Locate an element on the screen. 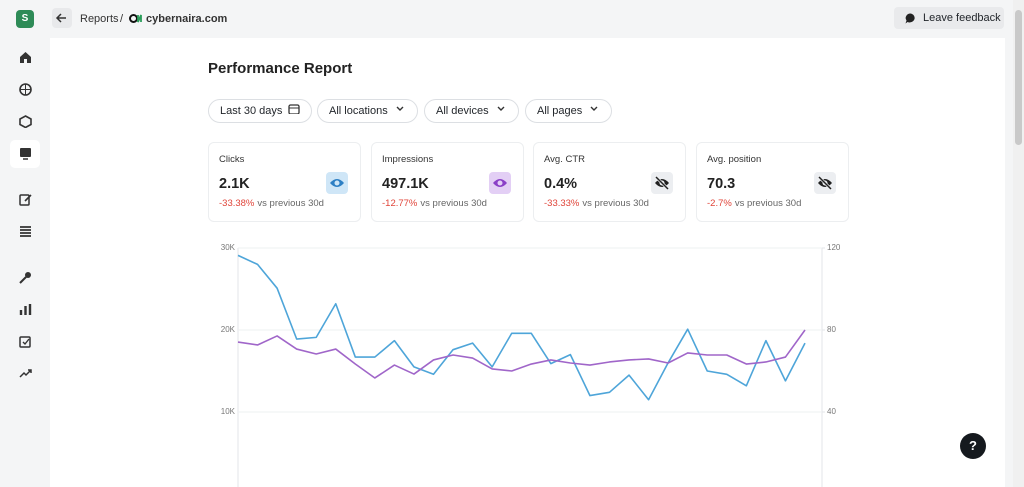 Image resolution: width=1024 pixels, height=487 pixels. breadcrumb-reports: Reports is located at coordinates (99, 19).